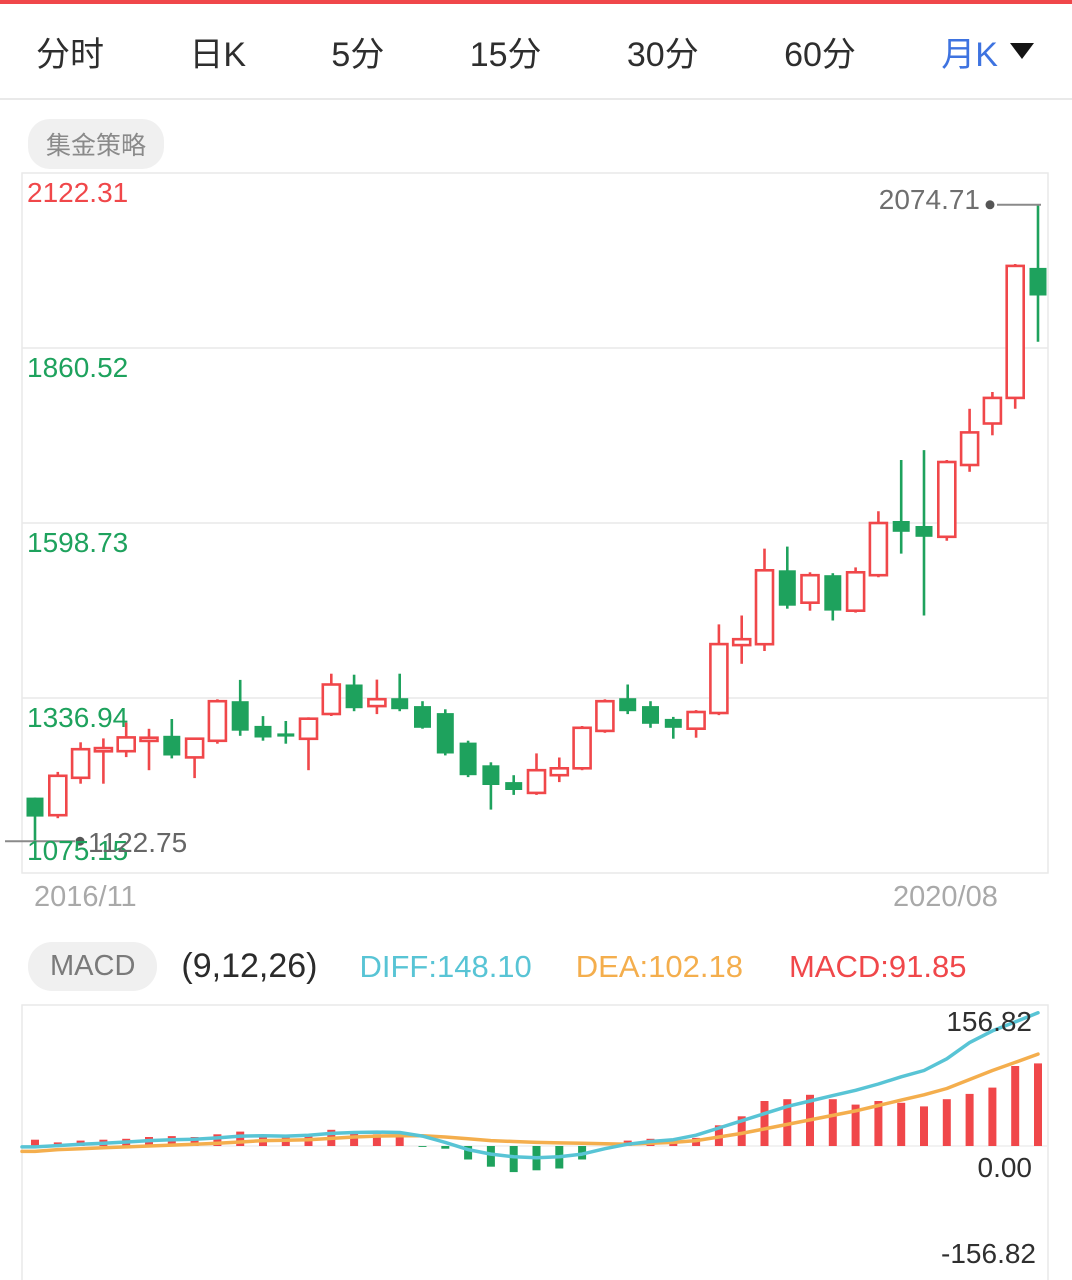 The width and height of the screenshot is (1072, 1280). Describe the element at coordinates (78, 717) in the screenshot. I see `y-axis-label: 1336.94` at that location.